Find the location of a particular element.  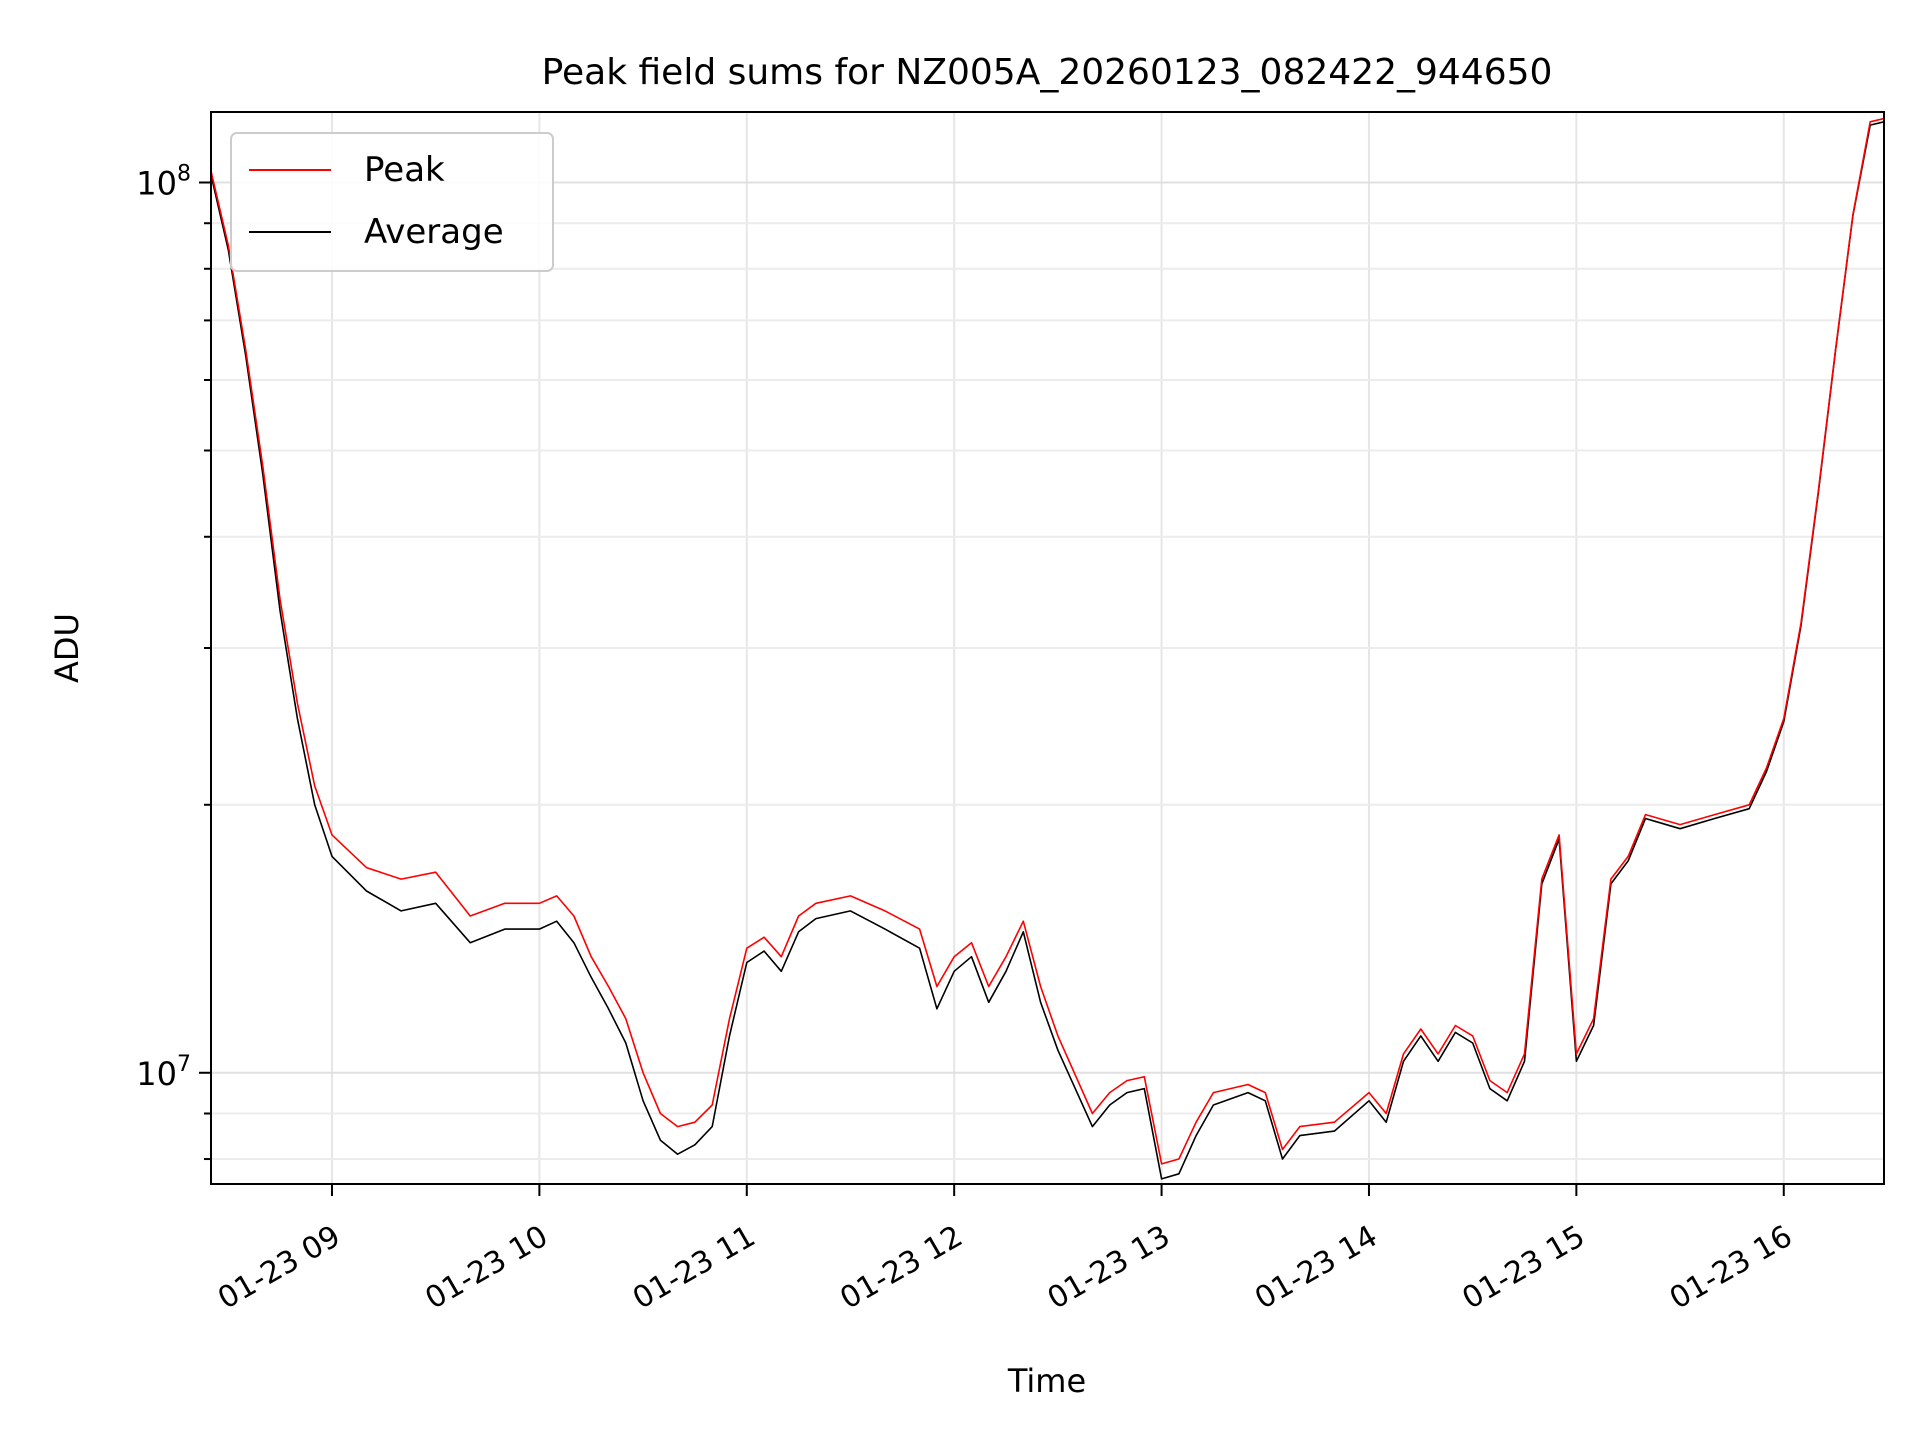

legend: Peak Average is located at coordinates (392, 202).